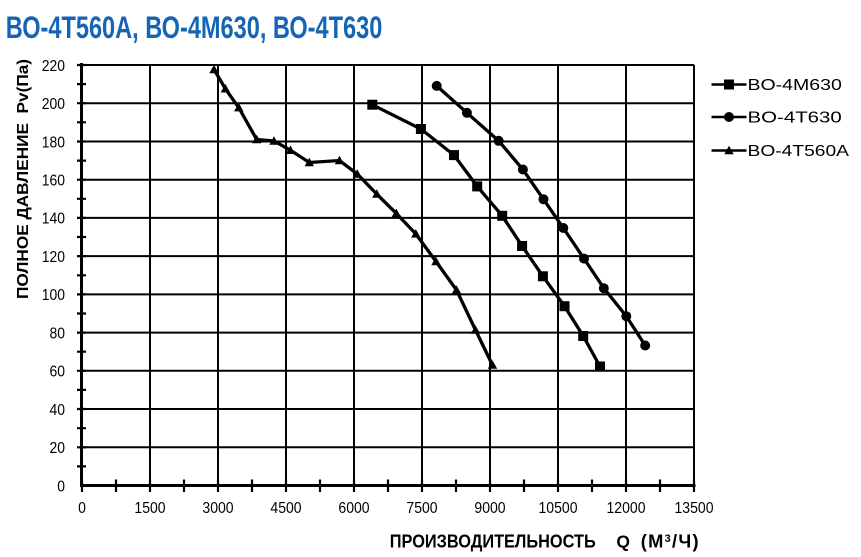 The width and height of the screenshot is (861, 557). I want to click on svg-text: 180, so click(53, 142).